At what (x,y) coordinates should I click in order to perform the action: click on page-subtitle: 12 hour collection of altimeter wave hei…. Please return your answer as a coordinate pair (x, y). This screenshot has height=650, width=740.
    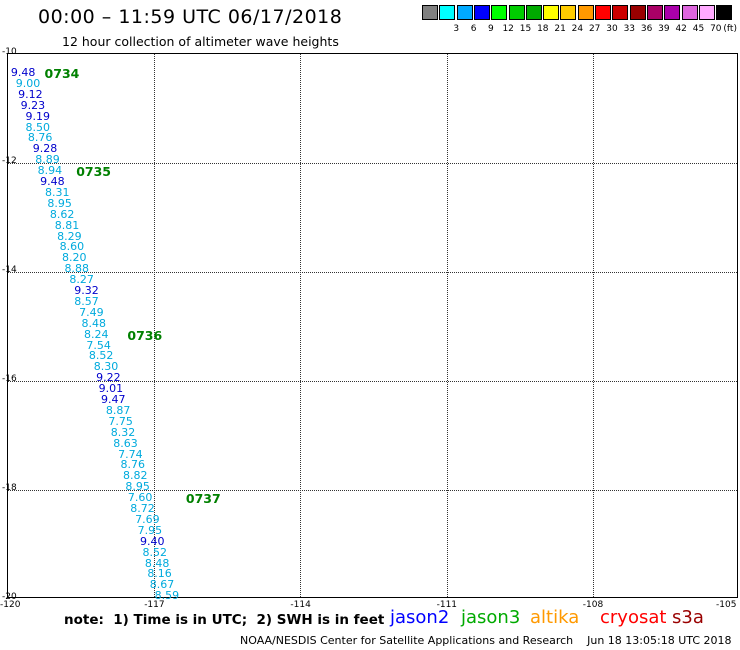
    Looking at the image, I should click on (200, 41).